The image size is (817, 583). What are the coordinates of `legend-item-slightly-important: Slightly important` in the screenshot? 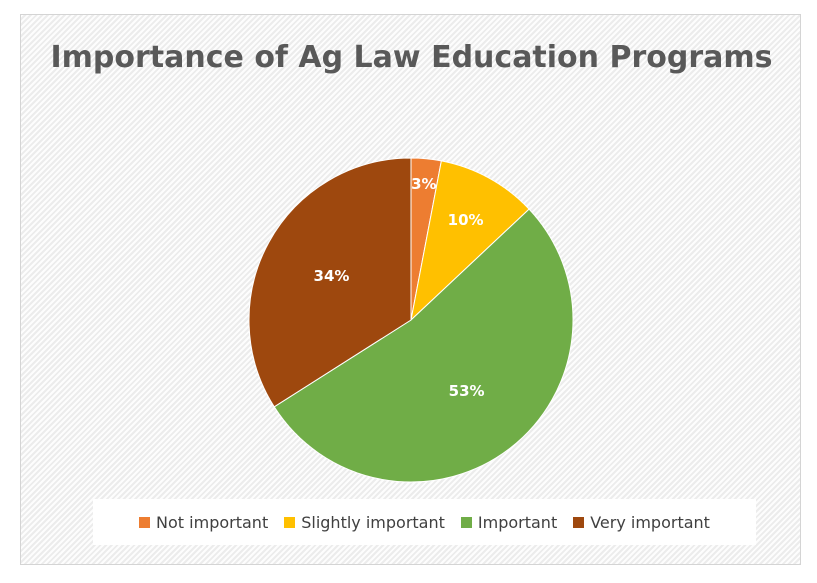 It's located at (364, 522).